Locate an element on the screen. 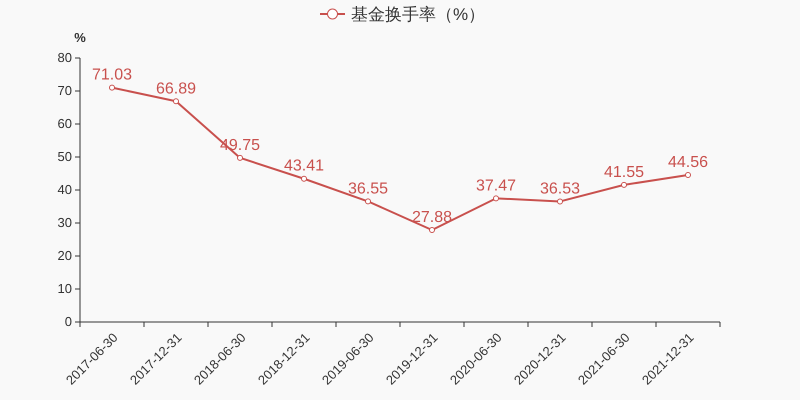 This screenshot has height=400, width=800. y-tick-label: 60 is located at coordinates (65, 123).